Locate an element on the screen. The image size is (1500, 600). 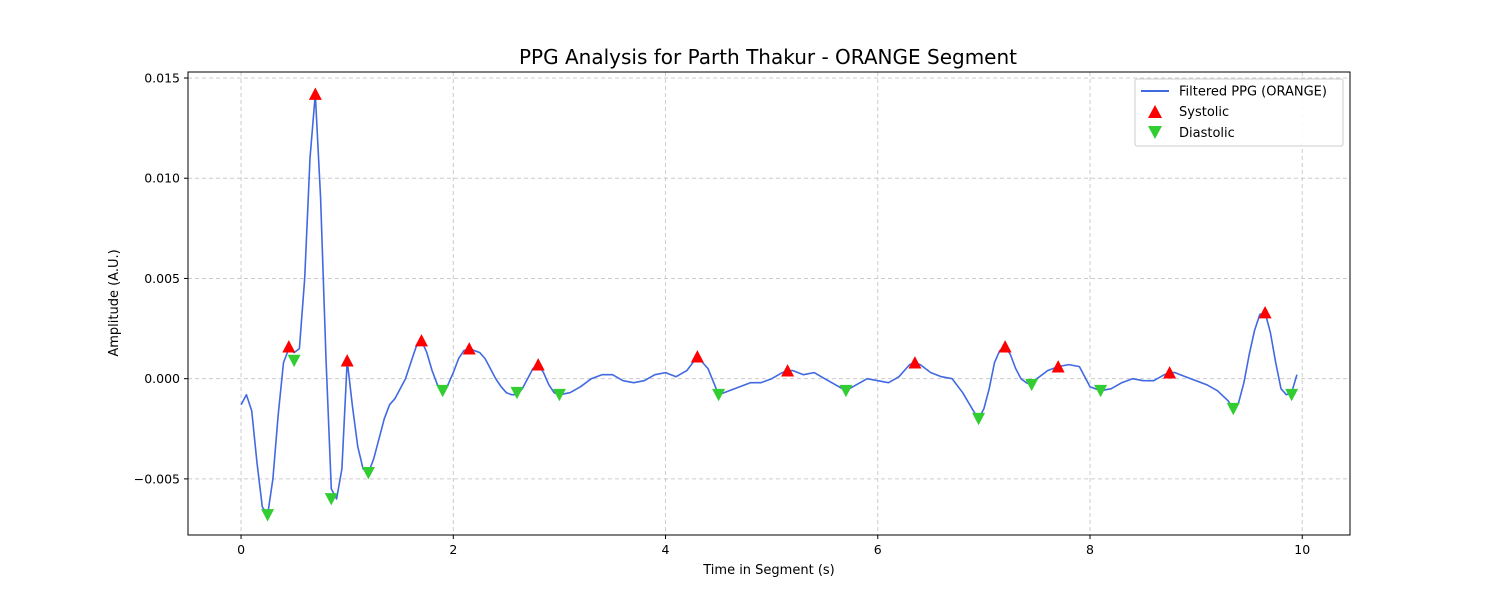
x-tick-label: 0 is located at coordinates (241, 549).